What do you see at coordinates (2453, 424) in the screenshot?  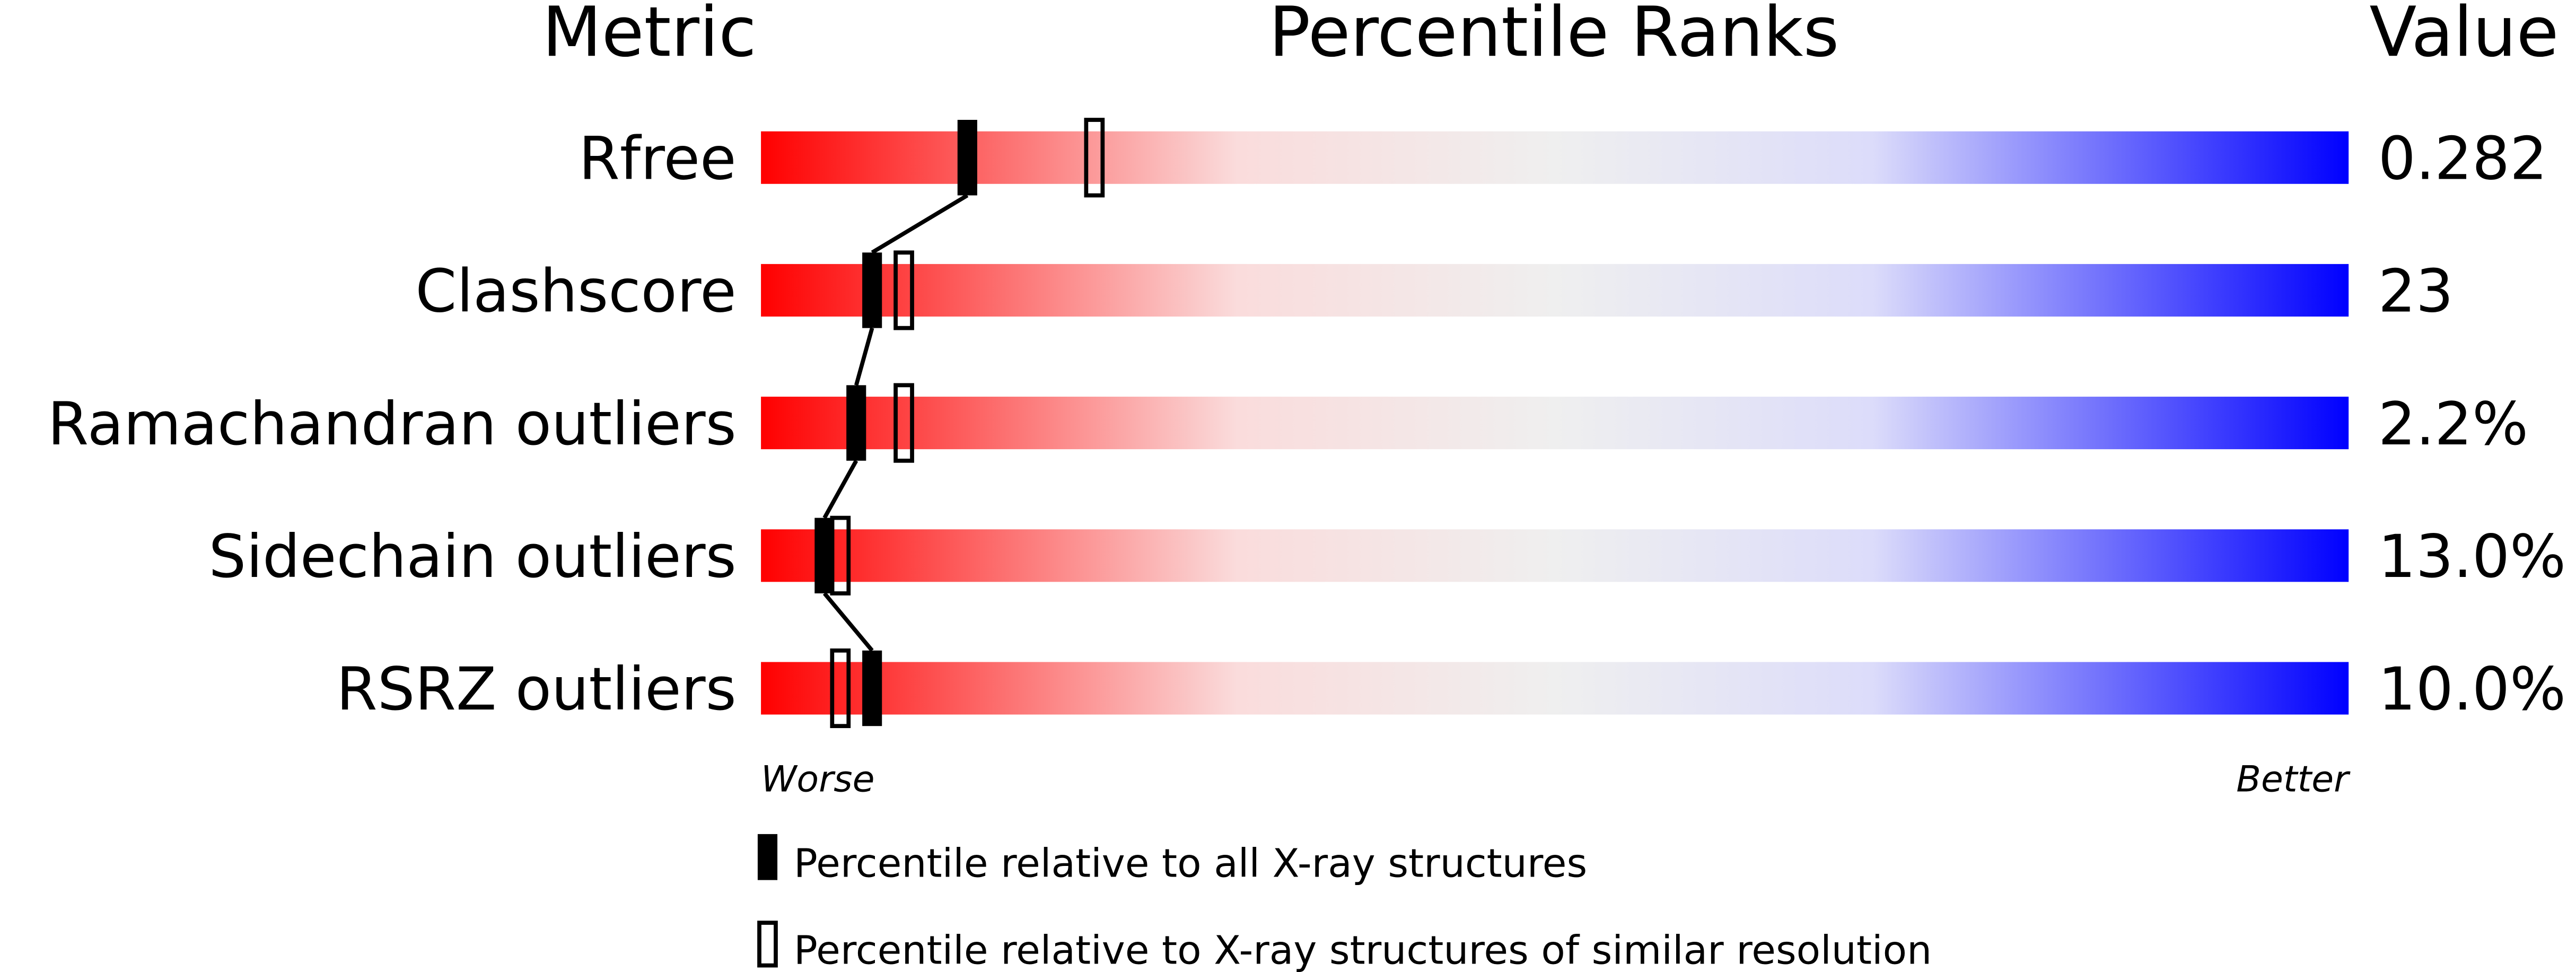 I see `metric-value: 2.2%` at bounding box center [2453, 424].